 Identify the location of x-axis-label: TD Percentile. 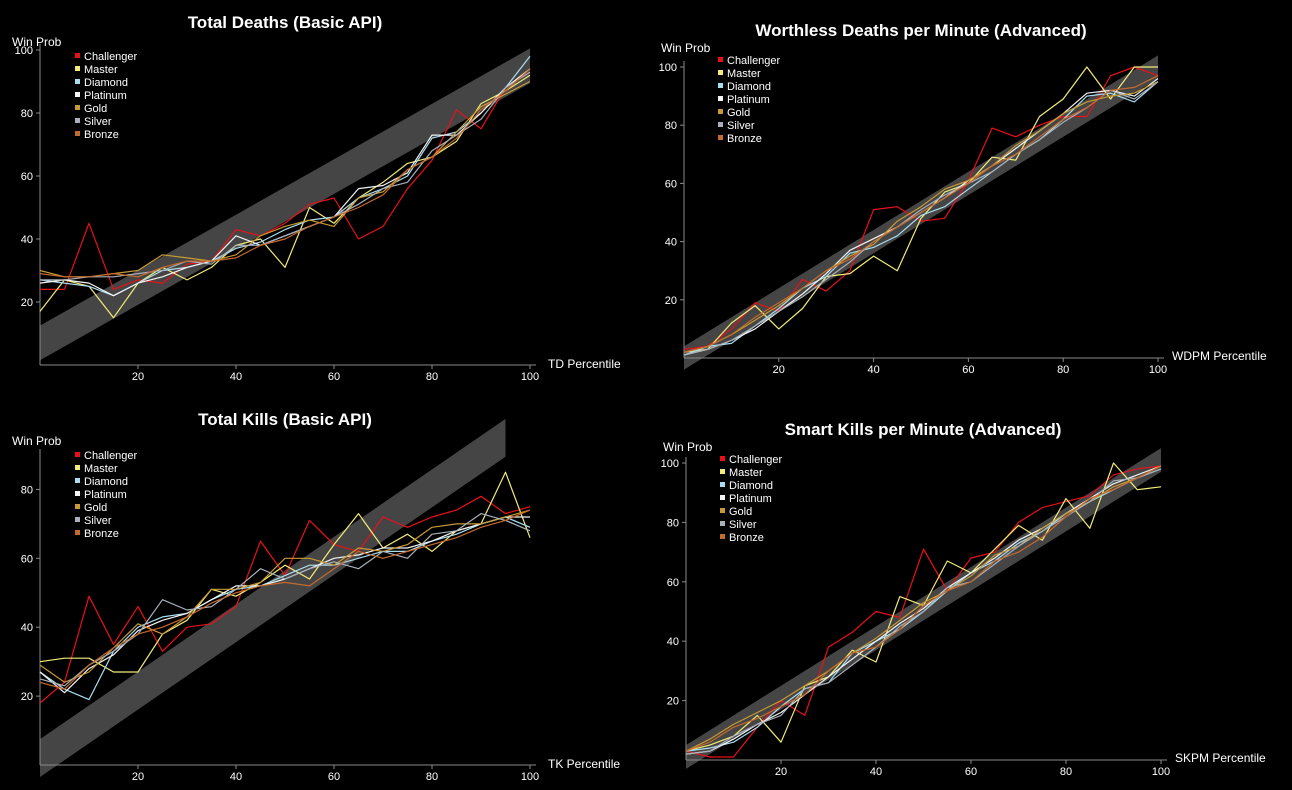
(584, 364).